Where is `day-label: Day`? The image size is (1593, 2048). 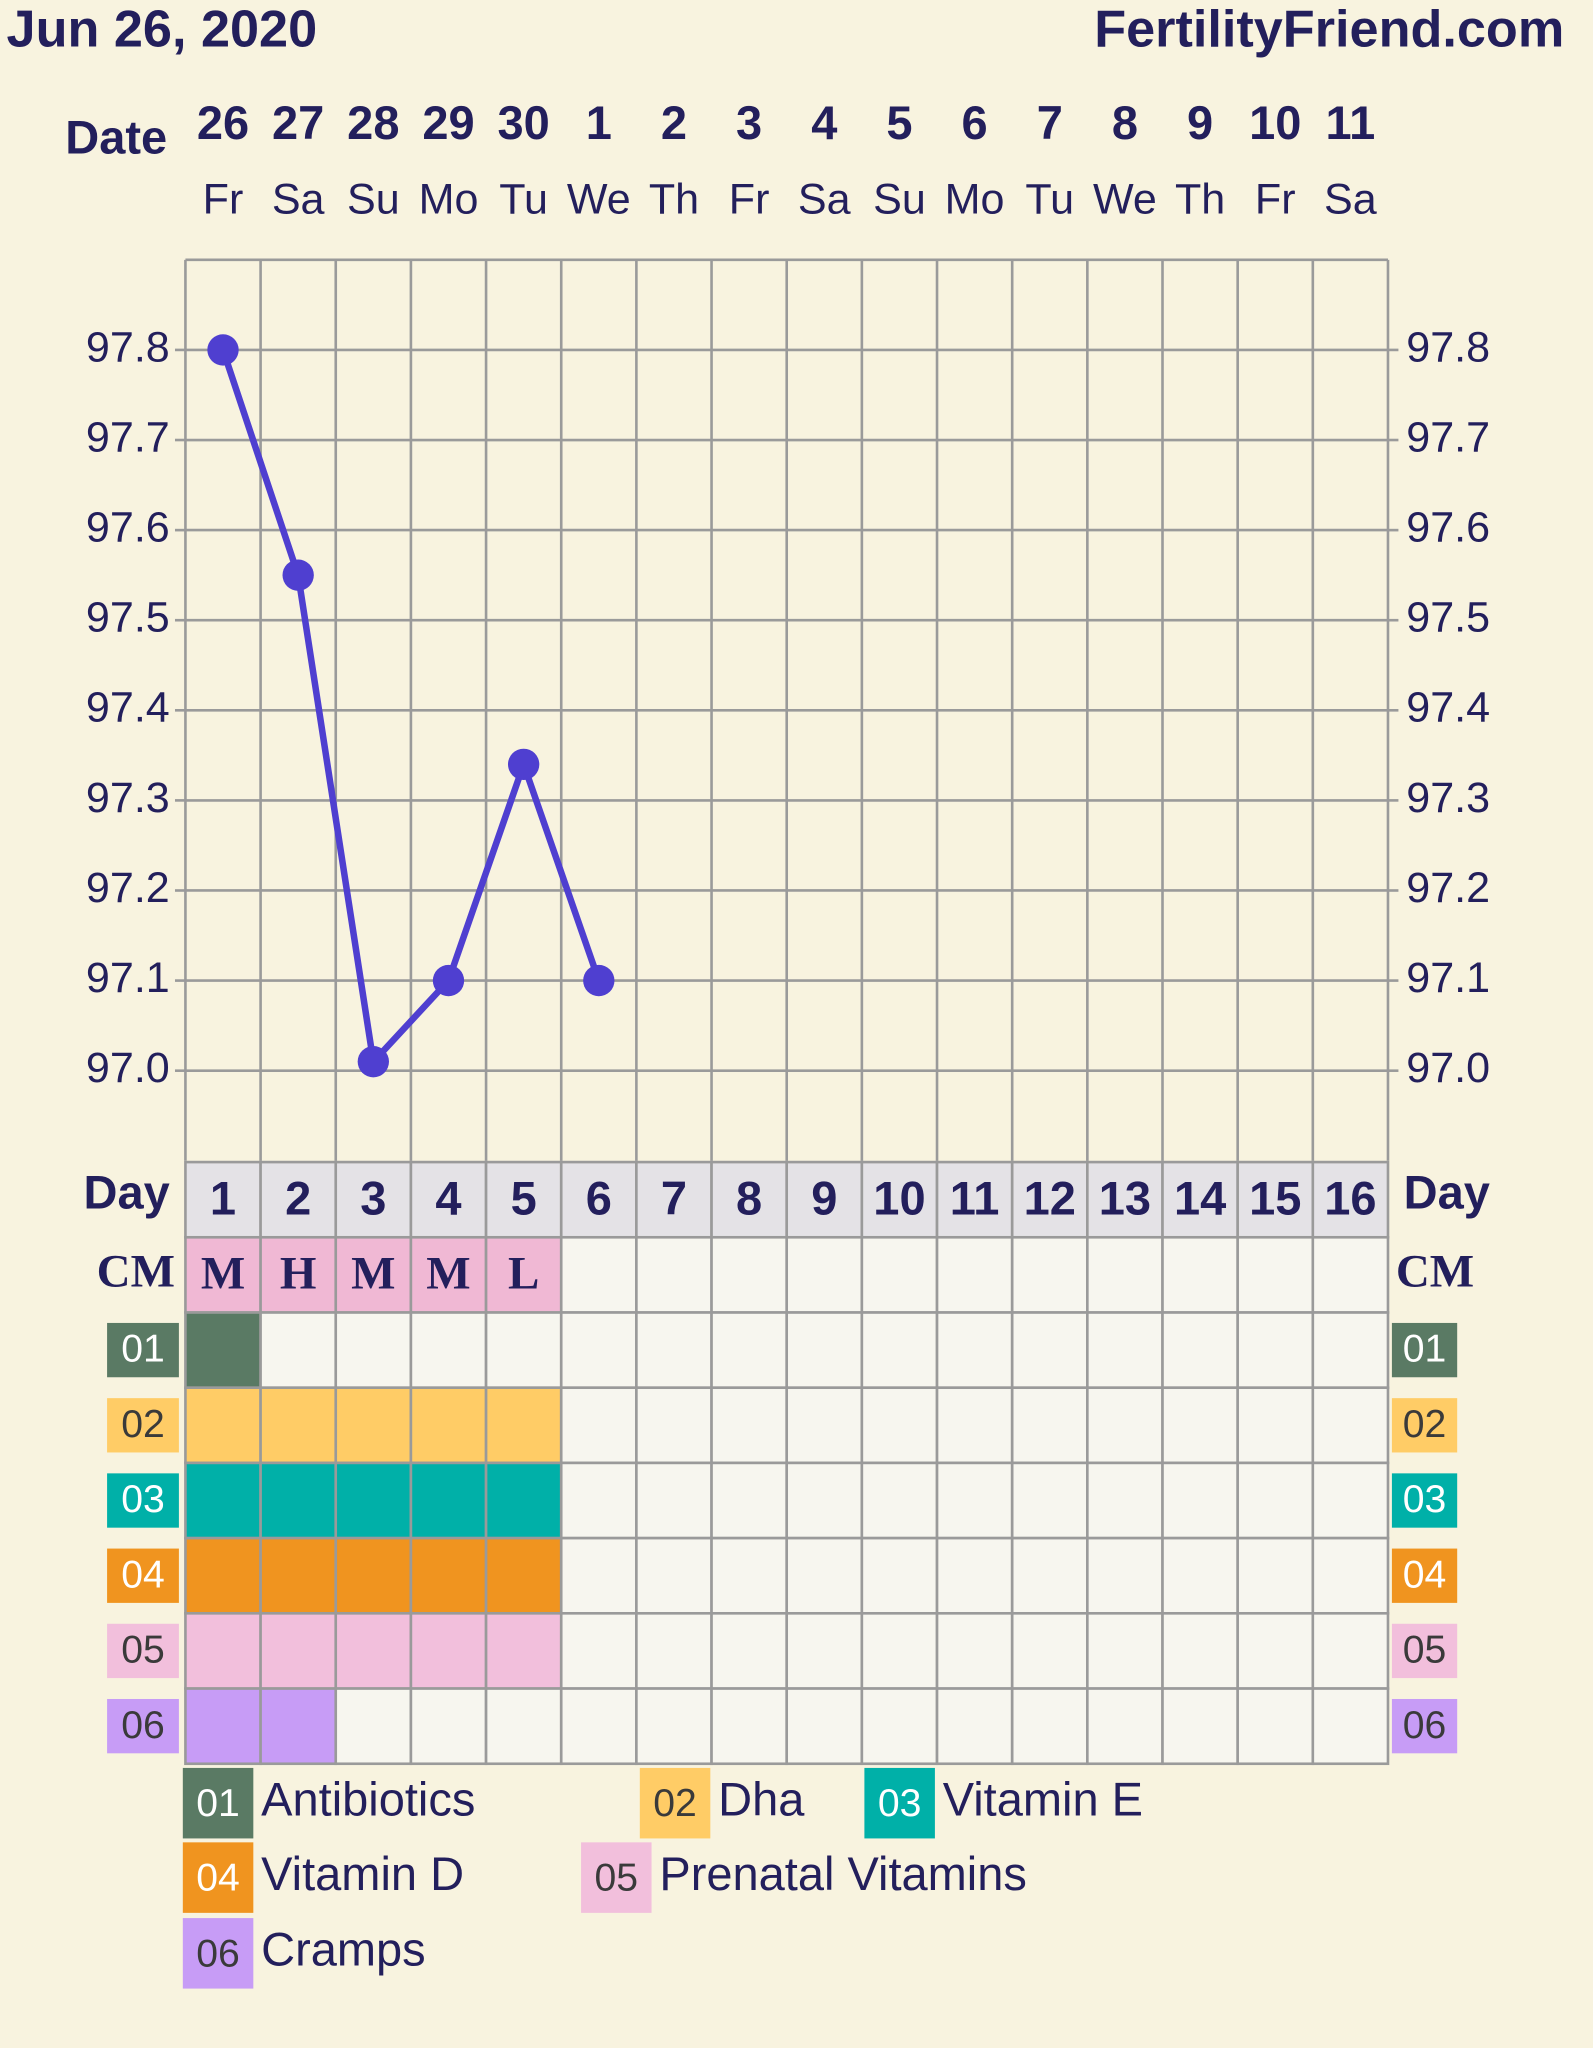
day-label: Day is located at coordinates (1447, 1191).